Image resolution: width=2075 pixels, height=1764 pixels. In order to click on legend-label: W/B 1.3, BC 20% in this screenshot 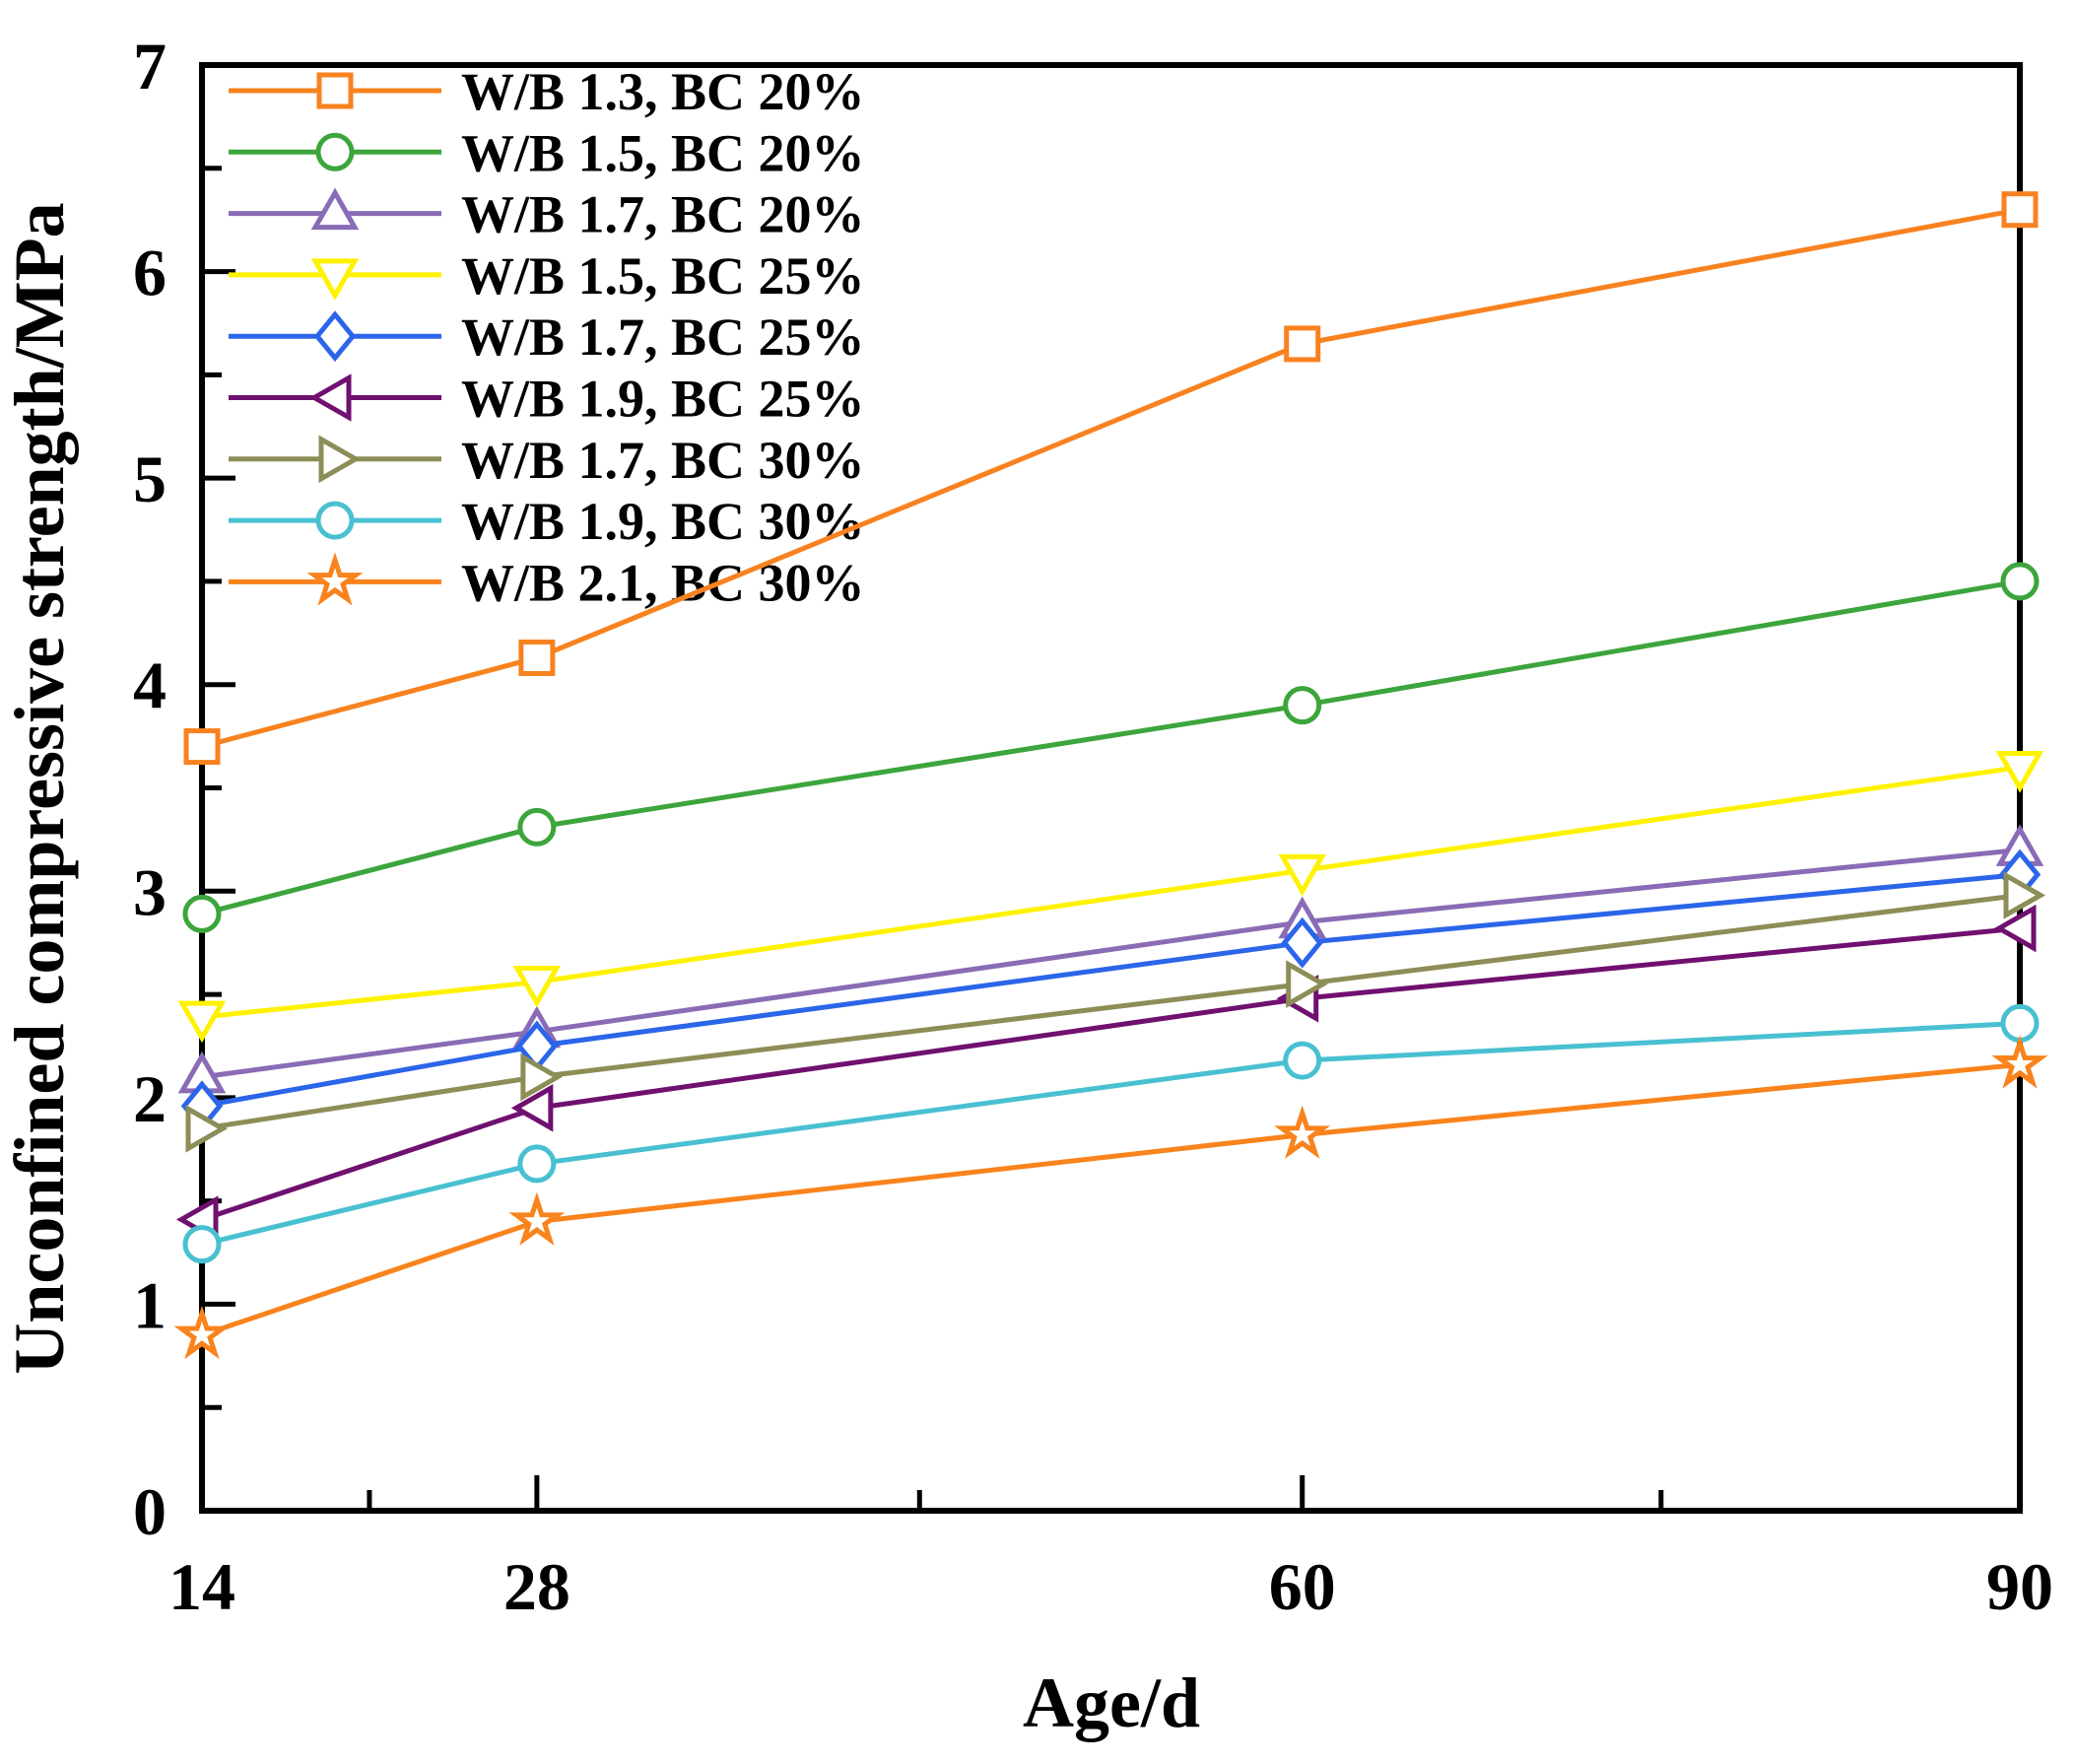, I will do `click(663, 91)`.